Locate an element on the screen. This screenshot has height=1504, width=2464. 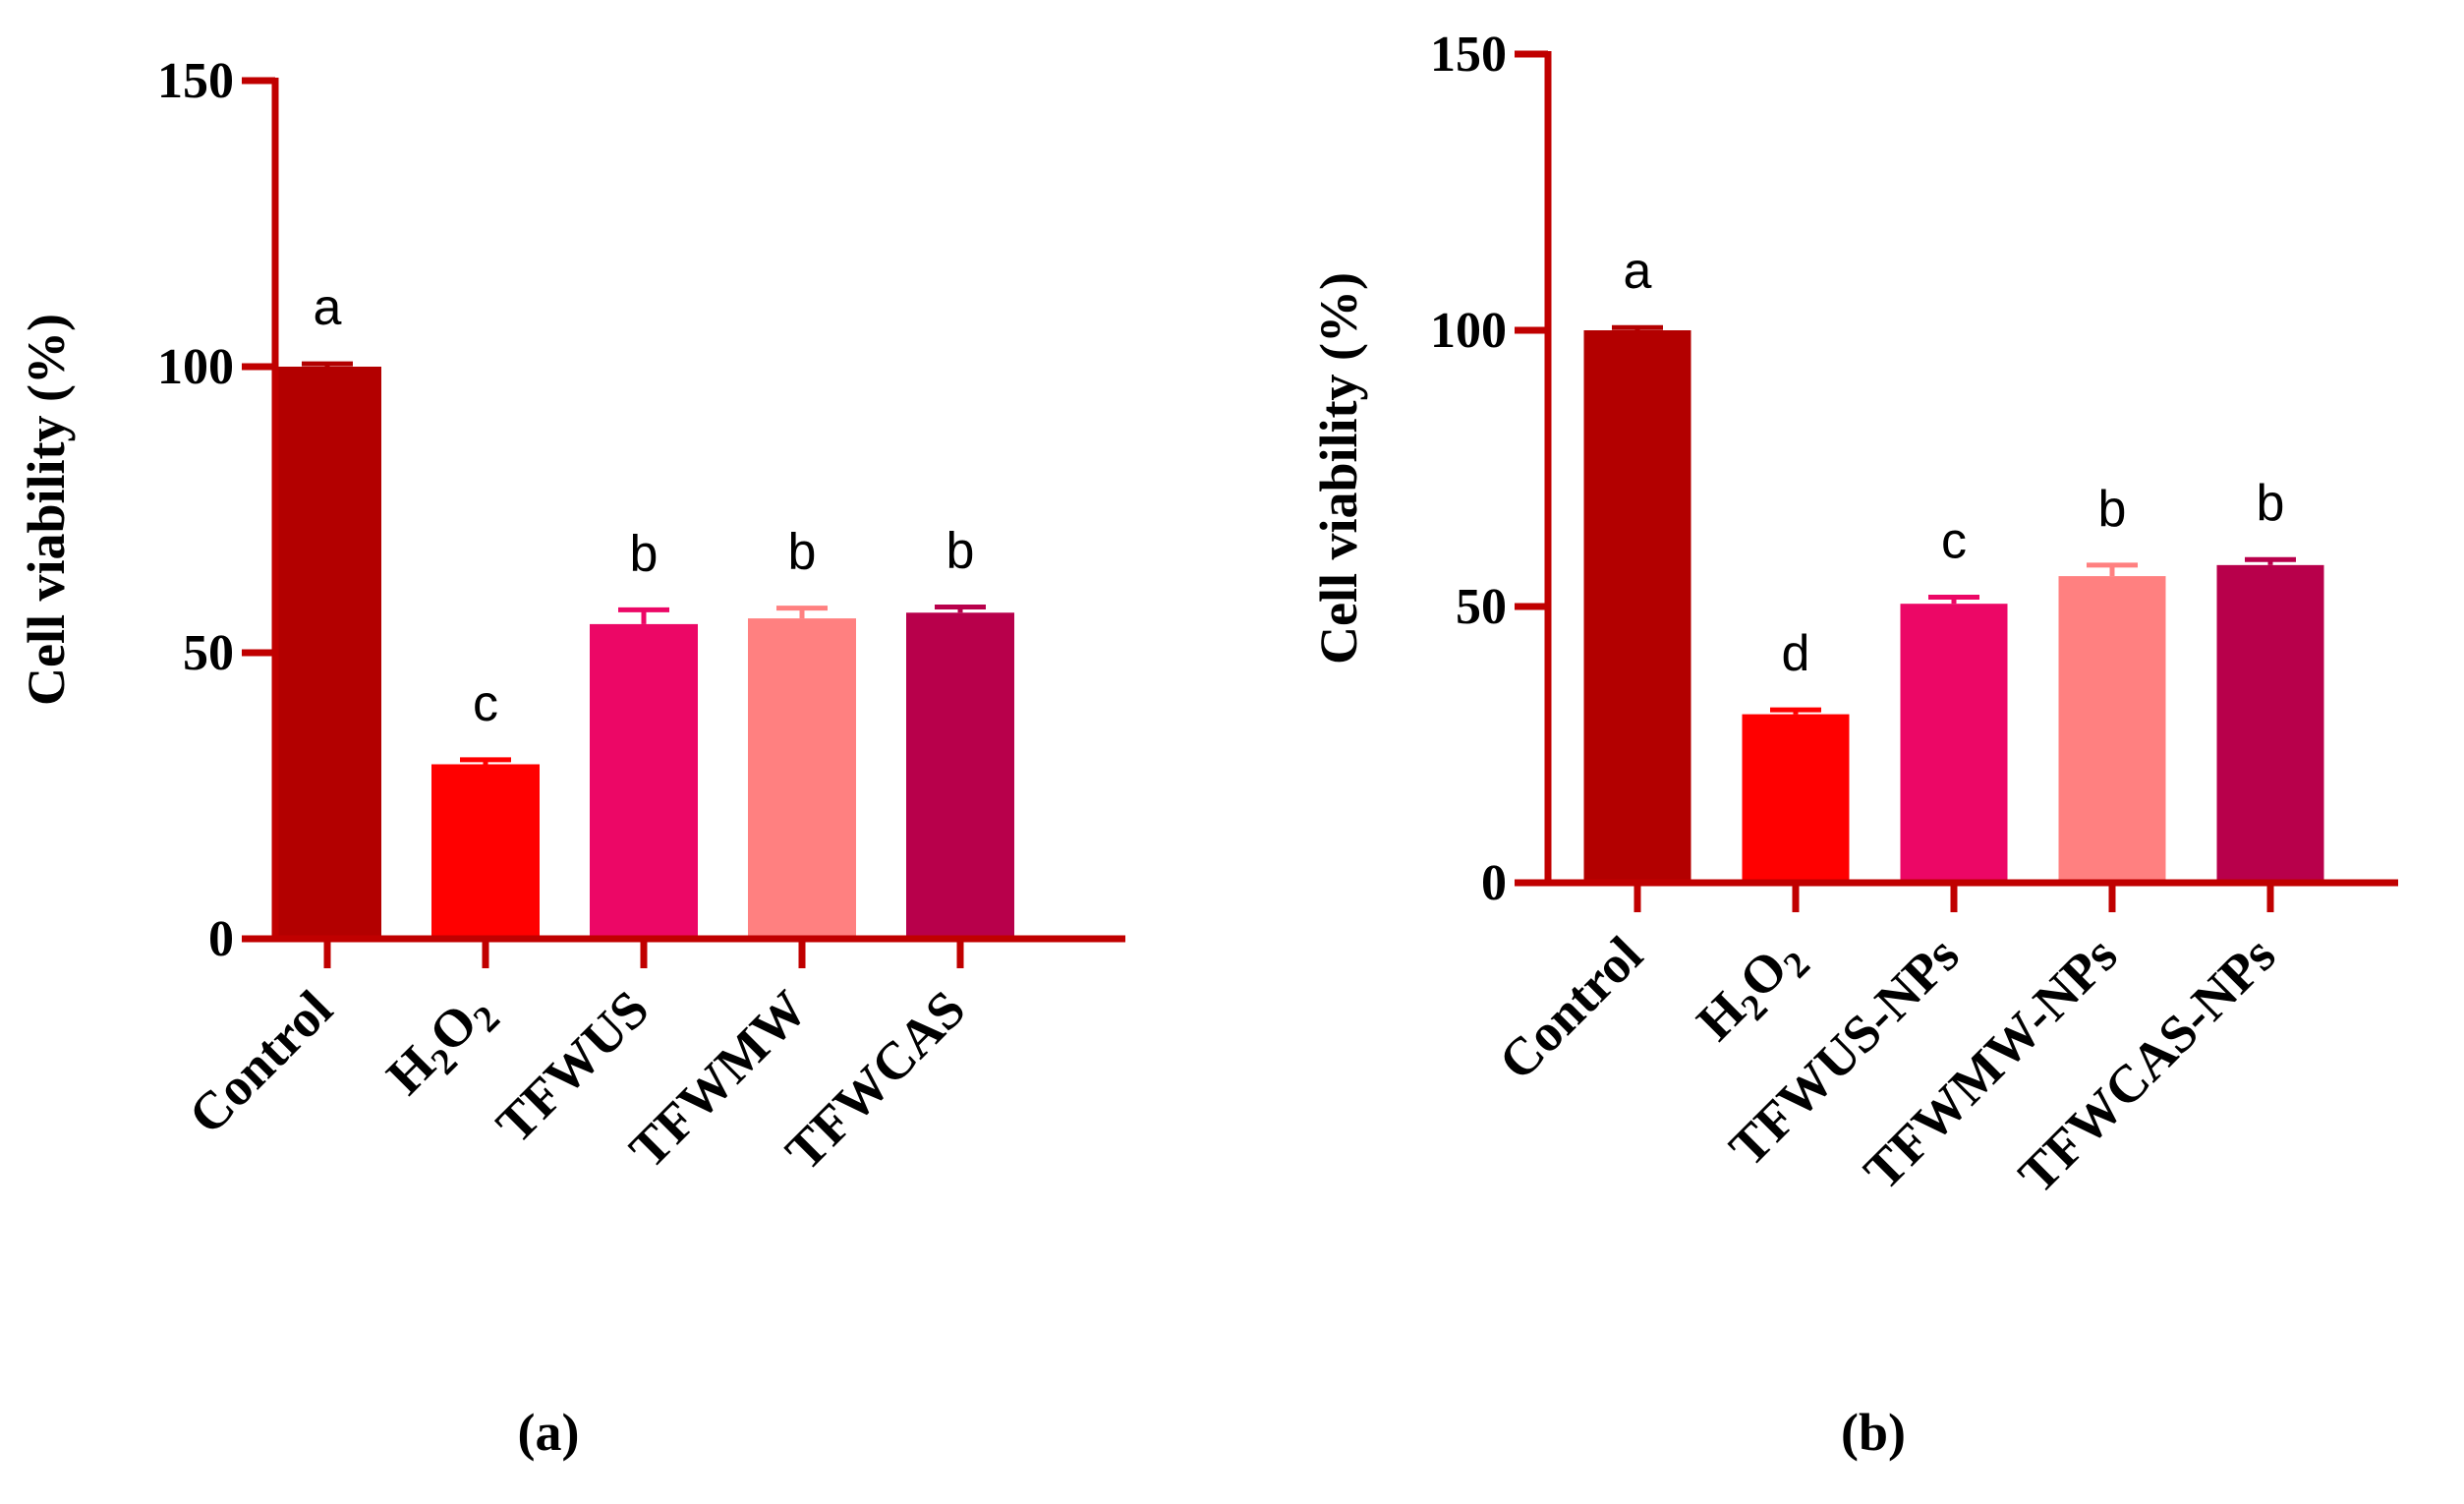
category-label: H2O2 is located at coordinates (1752, 991).